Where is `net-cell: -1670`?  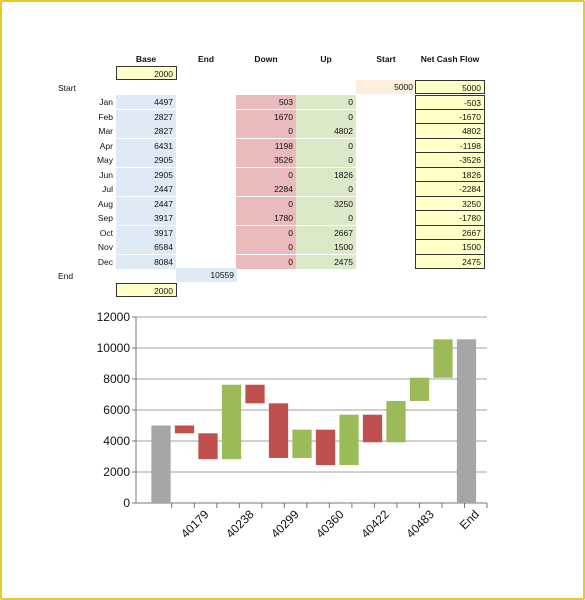
net-cell: -1670 is located at coordinates (450, 116).